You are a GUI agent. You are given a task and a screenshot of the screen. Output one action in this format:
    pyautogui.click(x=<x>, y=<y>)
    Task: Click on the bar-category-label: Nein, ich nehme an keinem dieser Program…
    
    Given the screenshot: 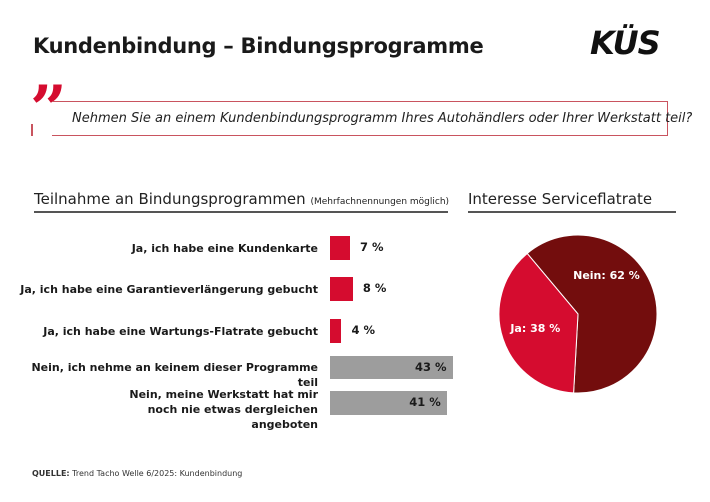 What is the action you would take?
    pyautogui.click(x=174, y=375)
    